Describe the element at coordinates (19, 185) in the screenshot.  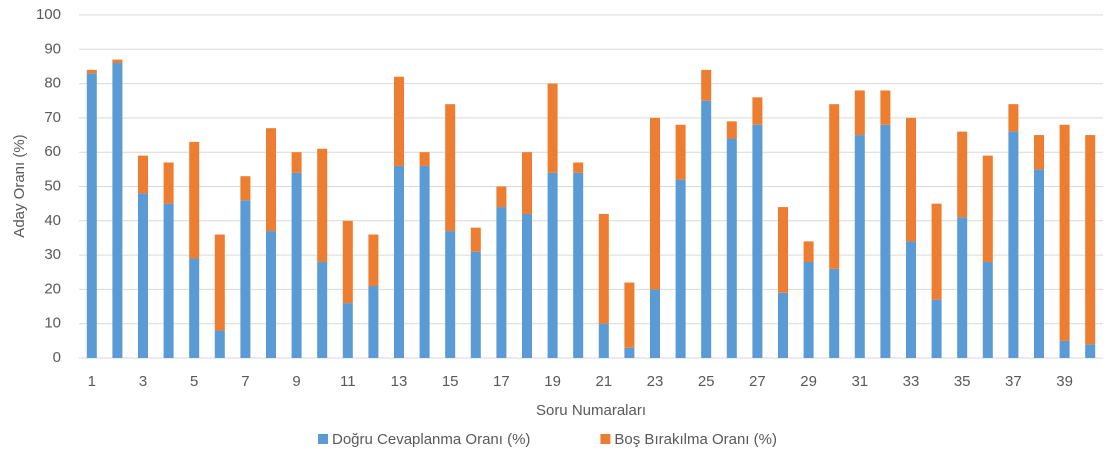
I see `y-axis-title: Aday Oranı (%)` at that location.